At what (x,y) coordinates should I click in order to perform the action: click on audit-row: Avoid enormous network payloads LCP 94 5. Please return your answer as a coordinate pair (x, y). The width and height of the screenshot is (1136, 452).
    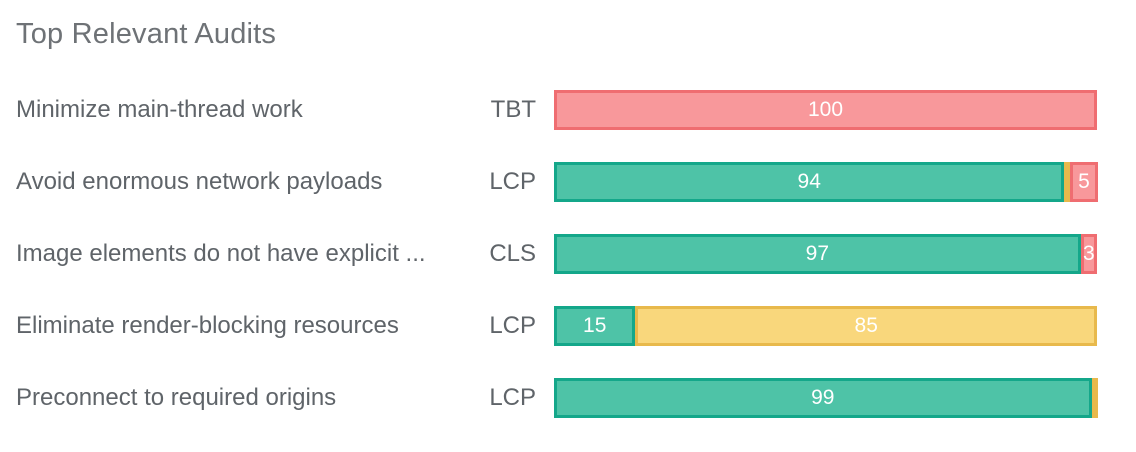
    Looking at the image, I should click on (576, 182).